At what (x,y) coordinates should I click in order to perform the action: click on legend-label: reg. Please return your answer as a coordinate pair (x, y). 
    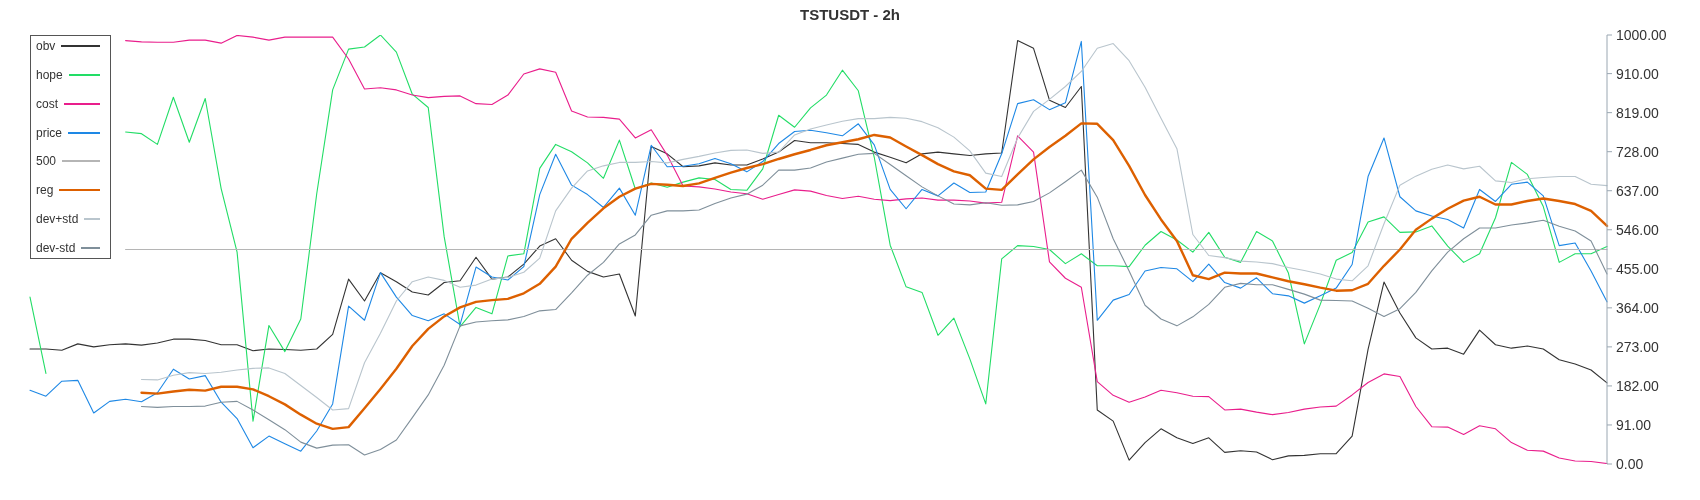
    Looking at the image, I should click on (45, 190).